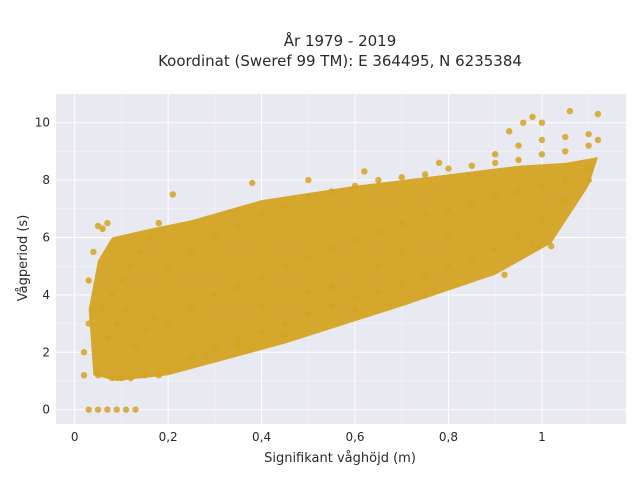  Describe the element at coordinates (168, 437) in the screenshot. I see `x-tick-label-1: 0,2` at that location.